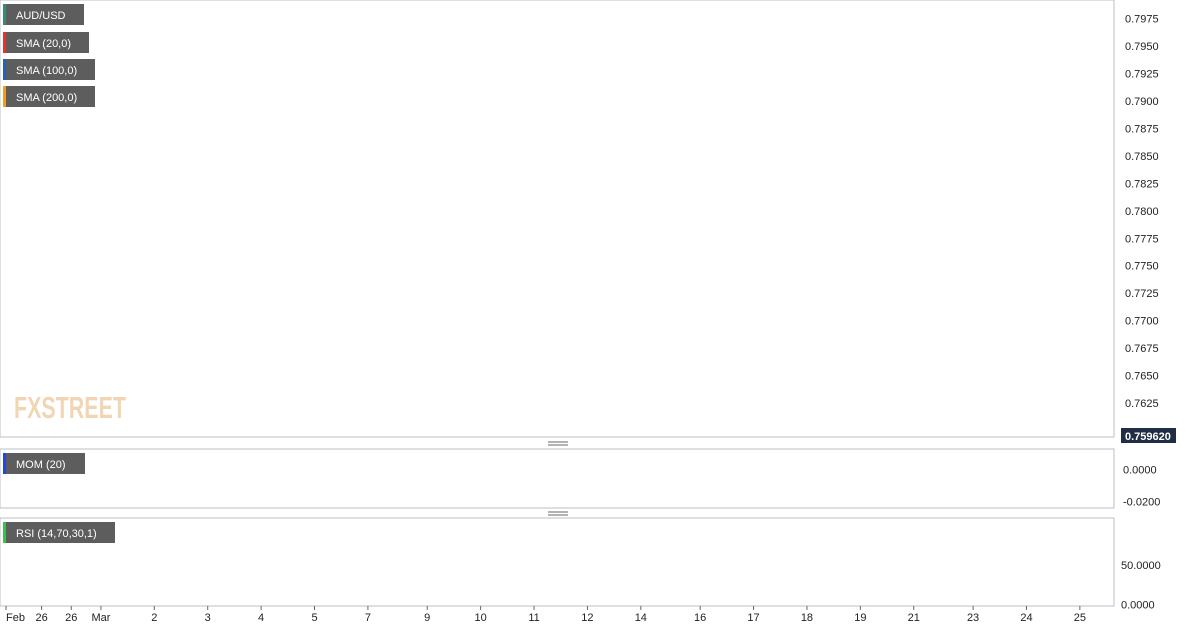  I want to click on momentum-tick-label: -0.0200, so click(1141, 503).